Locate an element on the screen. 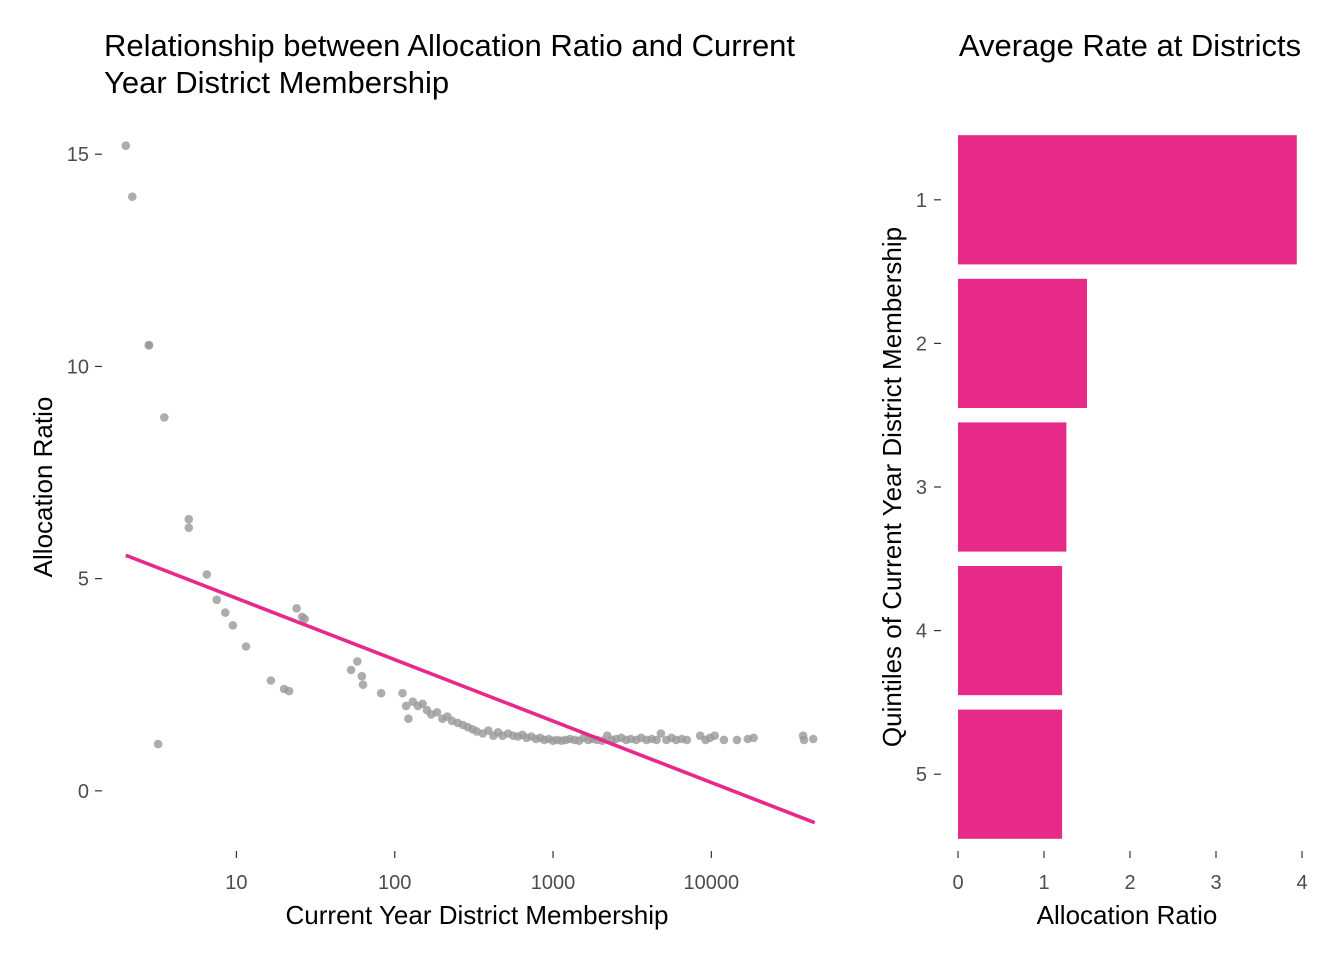 The height and width of the screenshot is (960, 1344). bar-y-tick-label: 3 is located at coordinates (921, 488).